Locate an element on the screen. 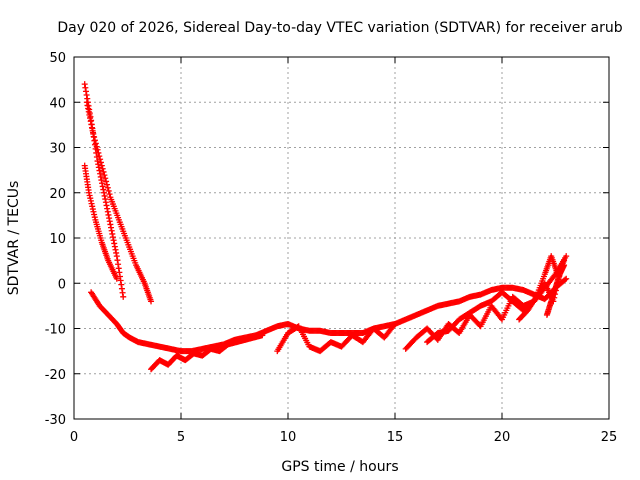 The width and height of the screenshot is (640, 480). y-axis-label: SDTVAR / TECUs is located at coordinates (14, 238).